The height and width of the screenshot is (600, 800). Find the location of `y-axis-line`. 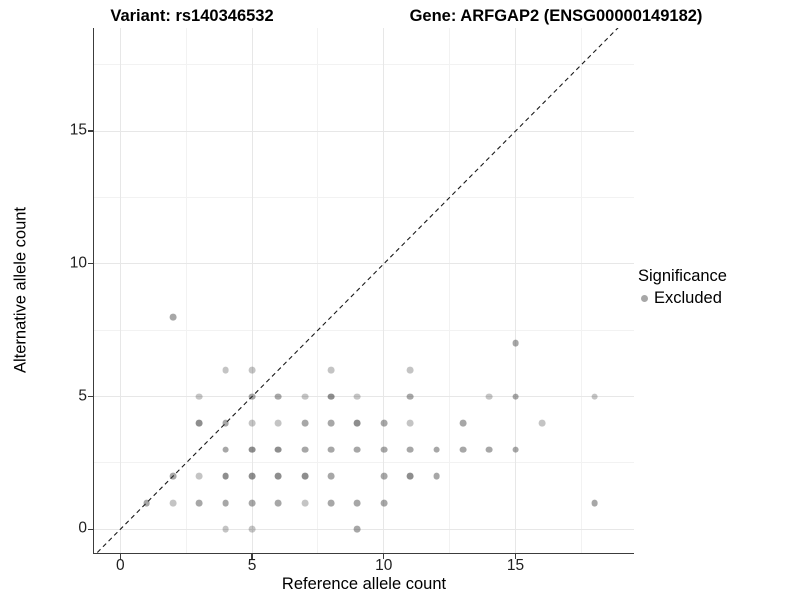

y-axis-line is located at coordinates (93, 291).